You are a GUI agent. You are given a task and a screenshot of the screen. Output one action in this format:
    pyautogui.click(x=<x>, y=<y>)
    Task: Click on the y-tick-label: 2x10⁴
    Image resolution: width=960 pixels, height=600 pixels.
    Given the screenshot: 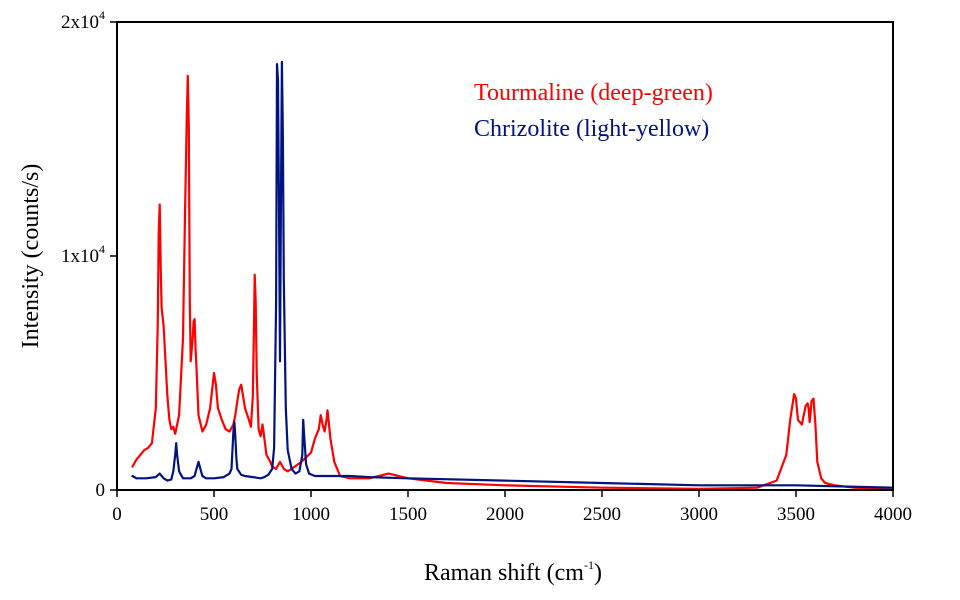 What is the action you would take?
    pyautogui.click(x=83, y=20)
    